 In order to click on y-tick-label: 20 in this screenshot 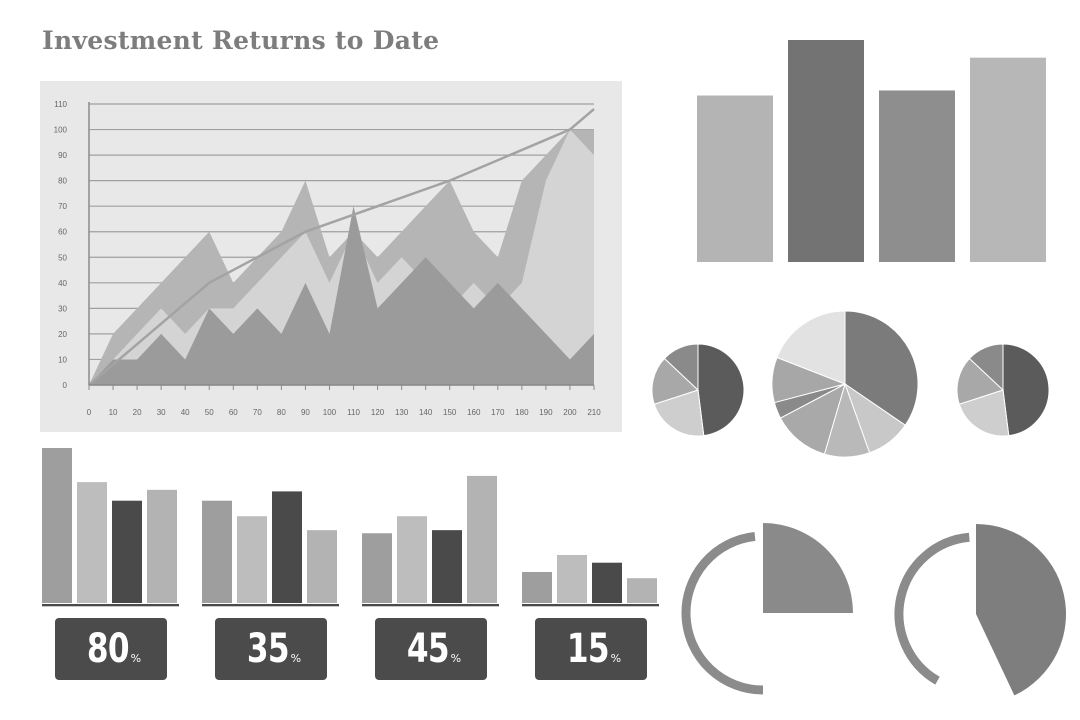, I will do `click(62, 334)`.